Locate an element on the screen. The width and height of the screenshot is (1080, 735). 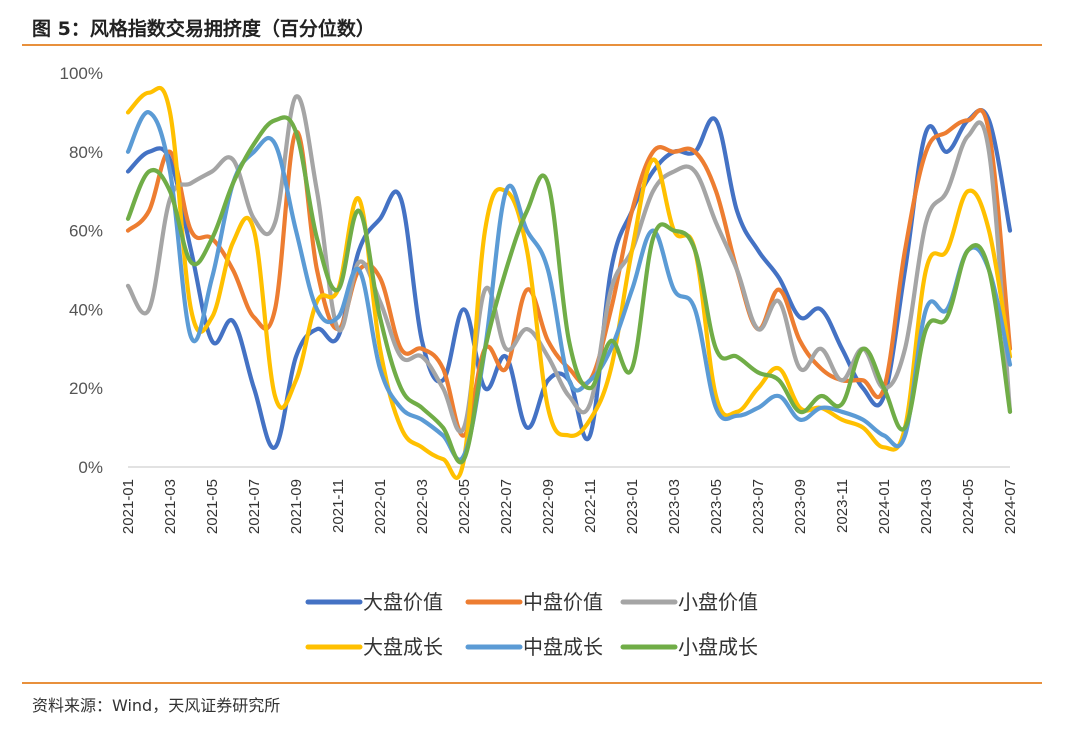
x-tick-label: 2021-03 is located at coordinates (170, 506).